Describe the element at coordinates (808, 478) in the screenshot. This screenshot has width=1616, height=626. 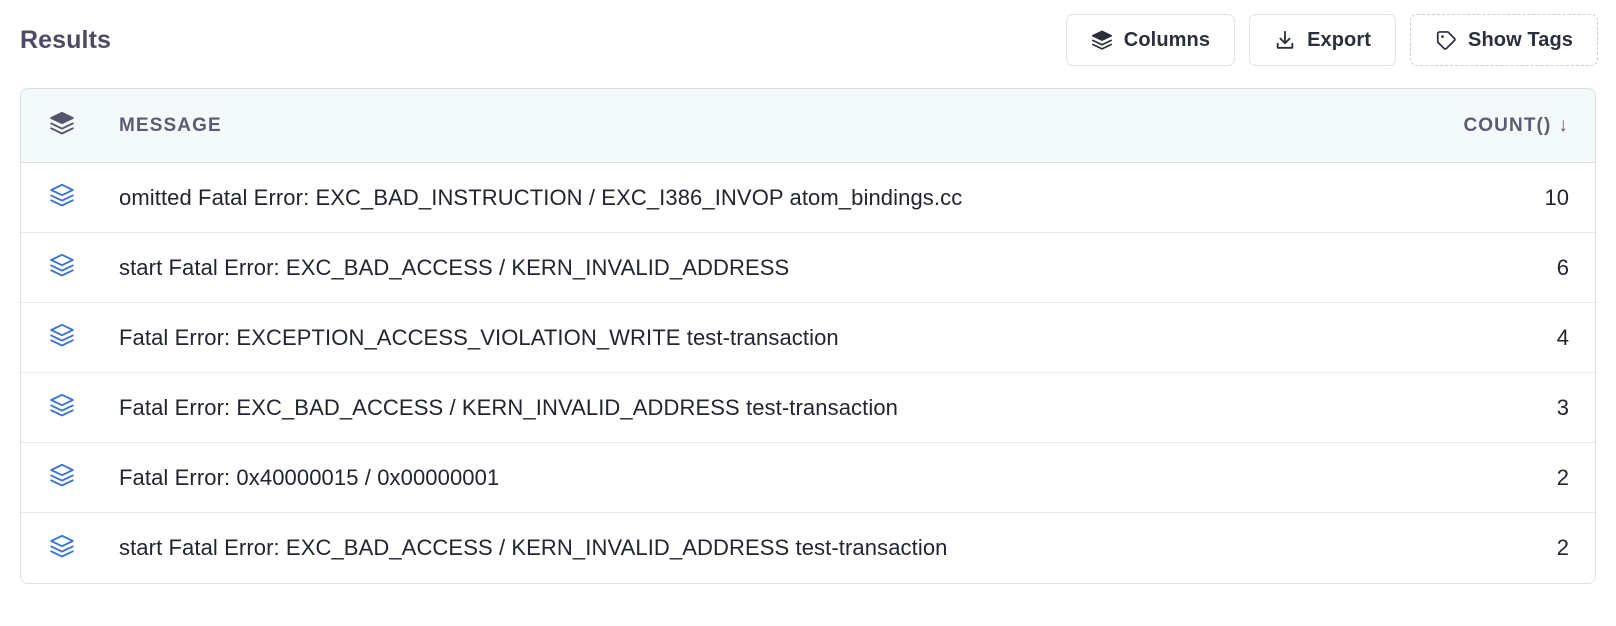
I see `table-row: Fatal Error: 0x40000015 / 0x00000001 2` at that location.